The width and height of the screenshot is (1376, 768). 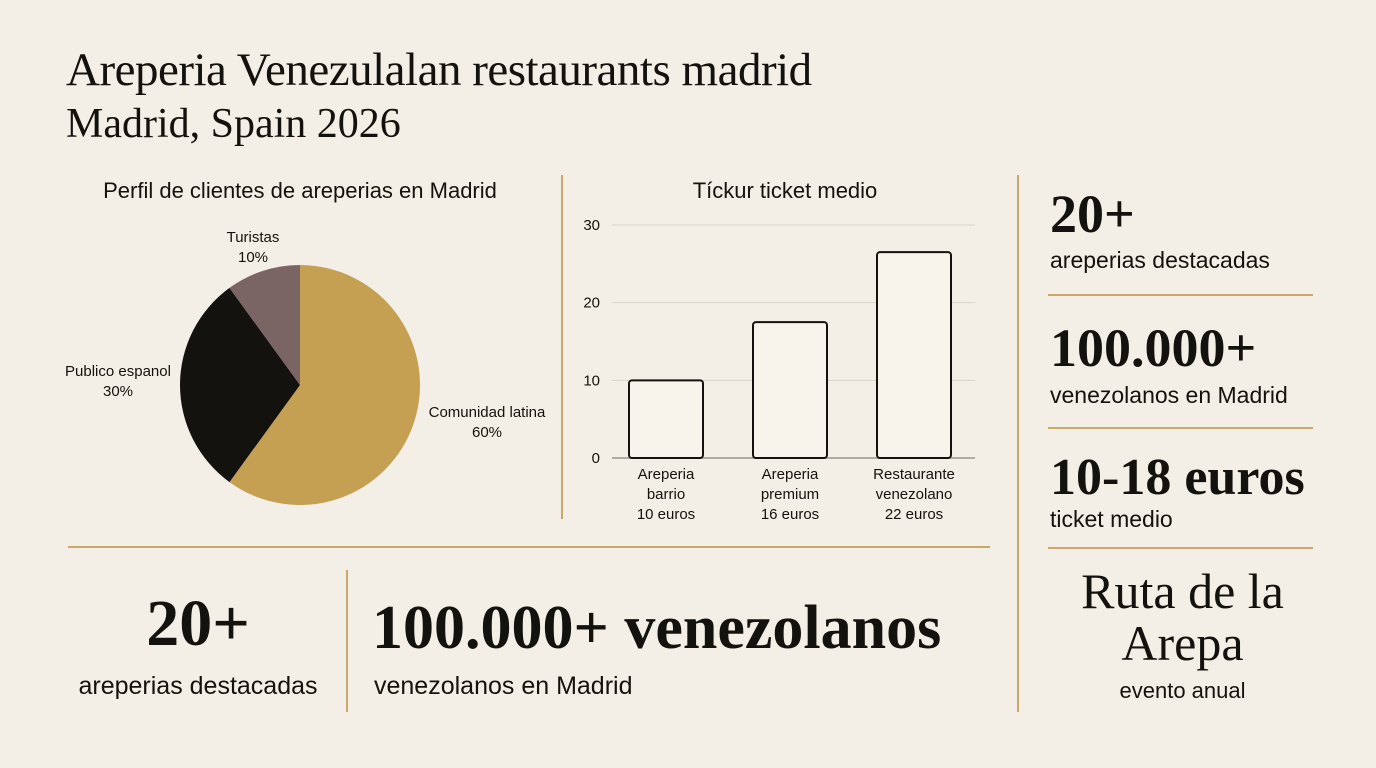 I want to click on divider-vertical-bottom, so click(x=347, y=641).